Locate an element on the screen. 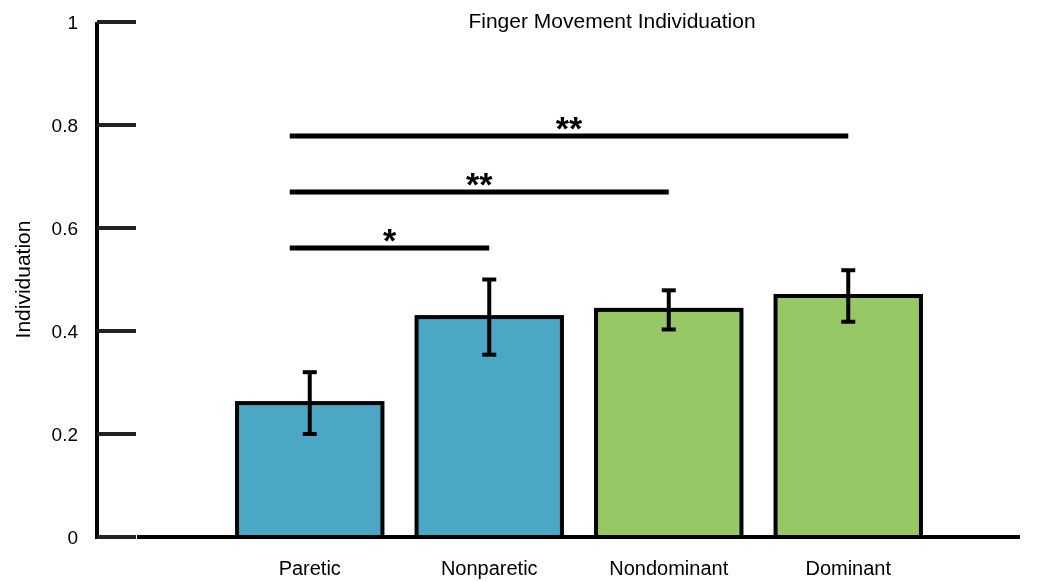 The height and width of the screenshot is (582, 1055). annotation: * is located at coordinates (389, 240).